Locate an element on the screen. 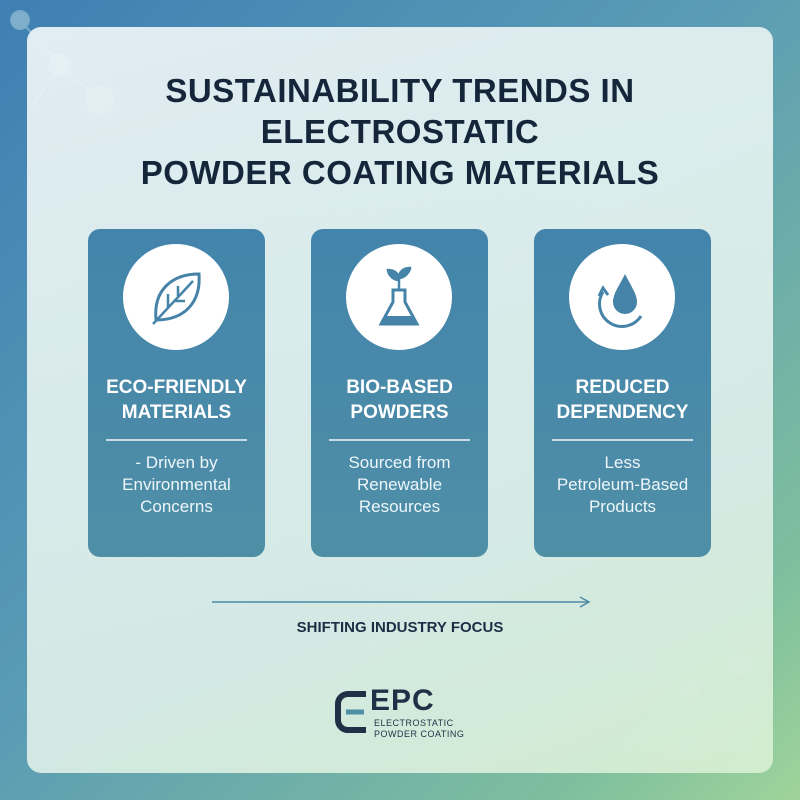 Image resolution: width=800 pixels, height=800 pixels. leaf-icon is located at coordinates (176, 297).